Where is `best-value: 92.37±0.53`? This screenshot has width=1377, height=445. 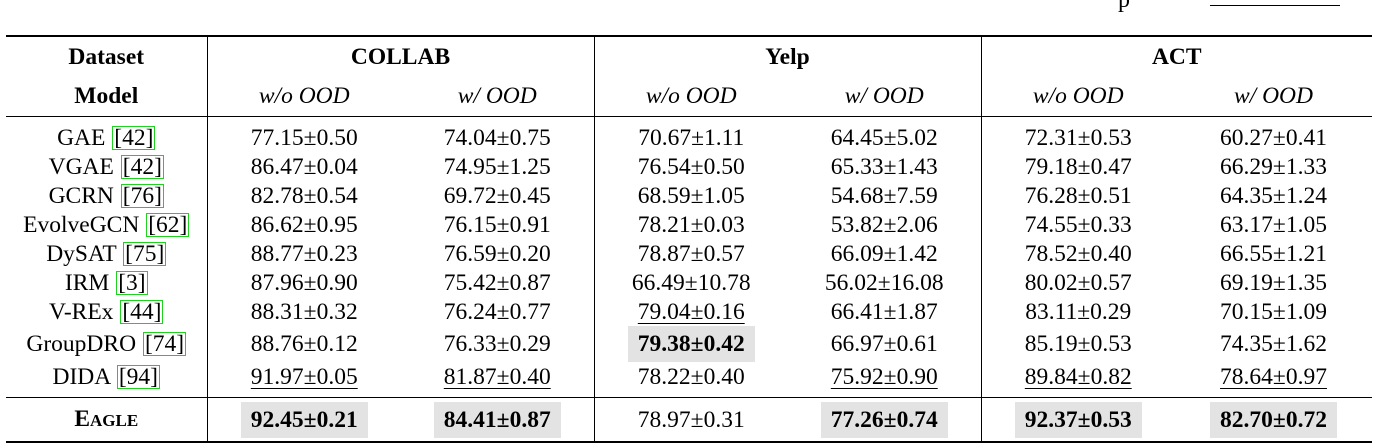 best-value: 92.37±0.53 is located at coordinates (1078, 420).